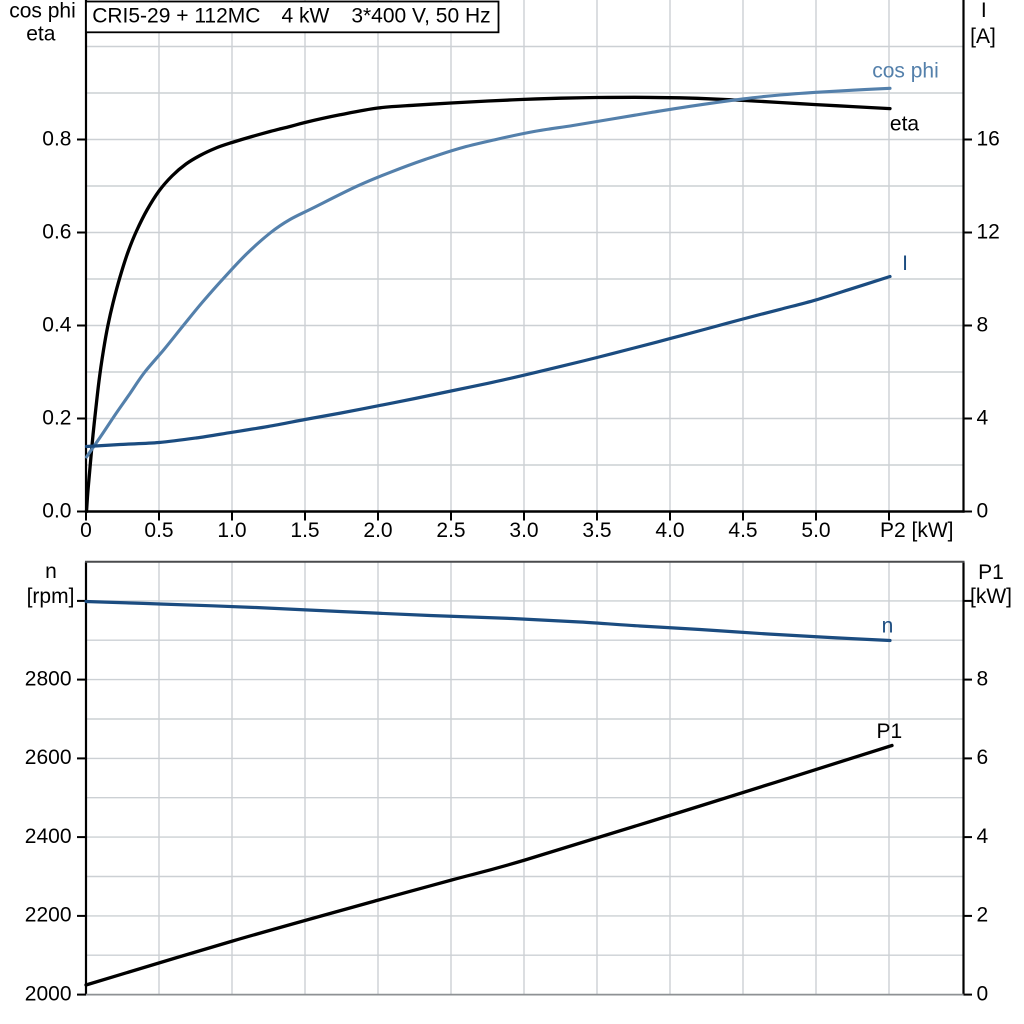  What do you see at coordinates (815, 530) in the screenshot?
I see `svg-text: 5.0` at bounding box center [815, 530].